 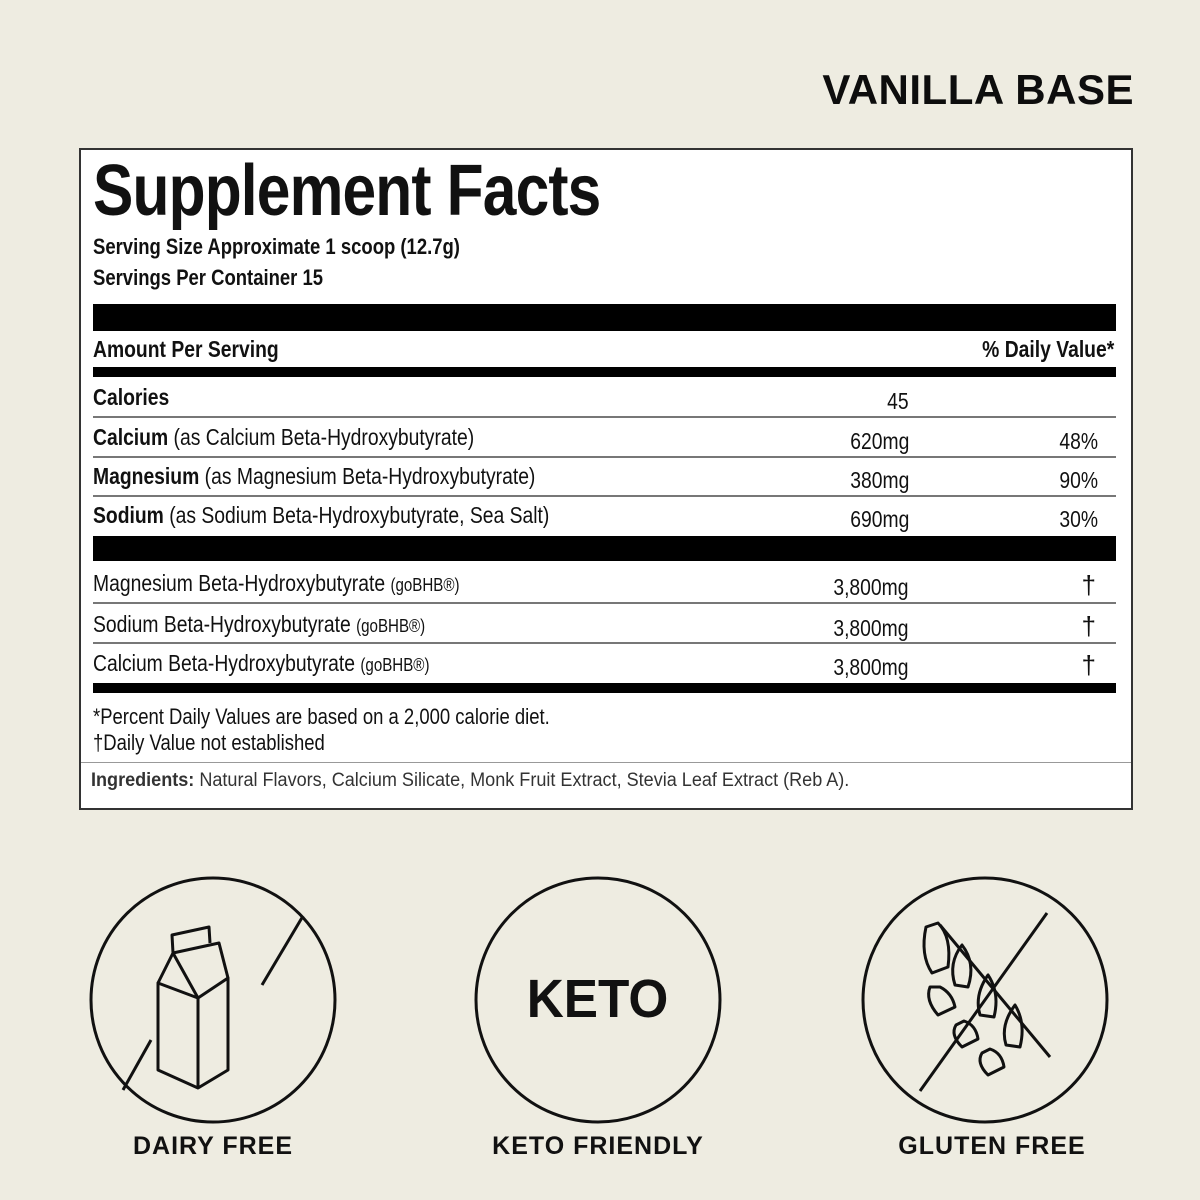 I want to click on nutrient-name: Sodium, so click(x=128, y=515).